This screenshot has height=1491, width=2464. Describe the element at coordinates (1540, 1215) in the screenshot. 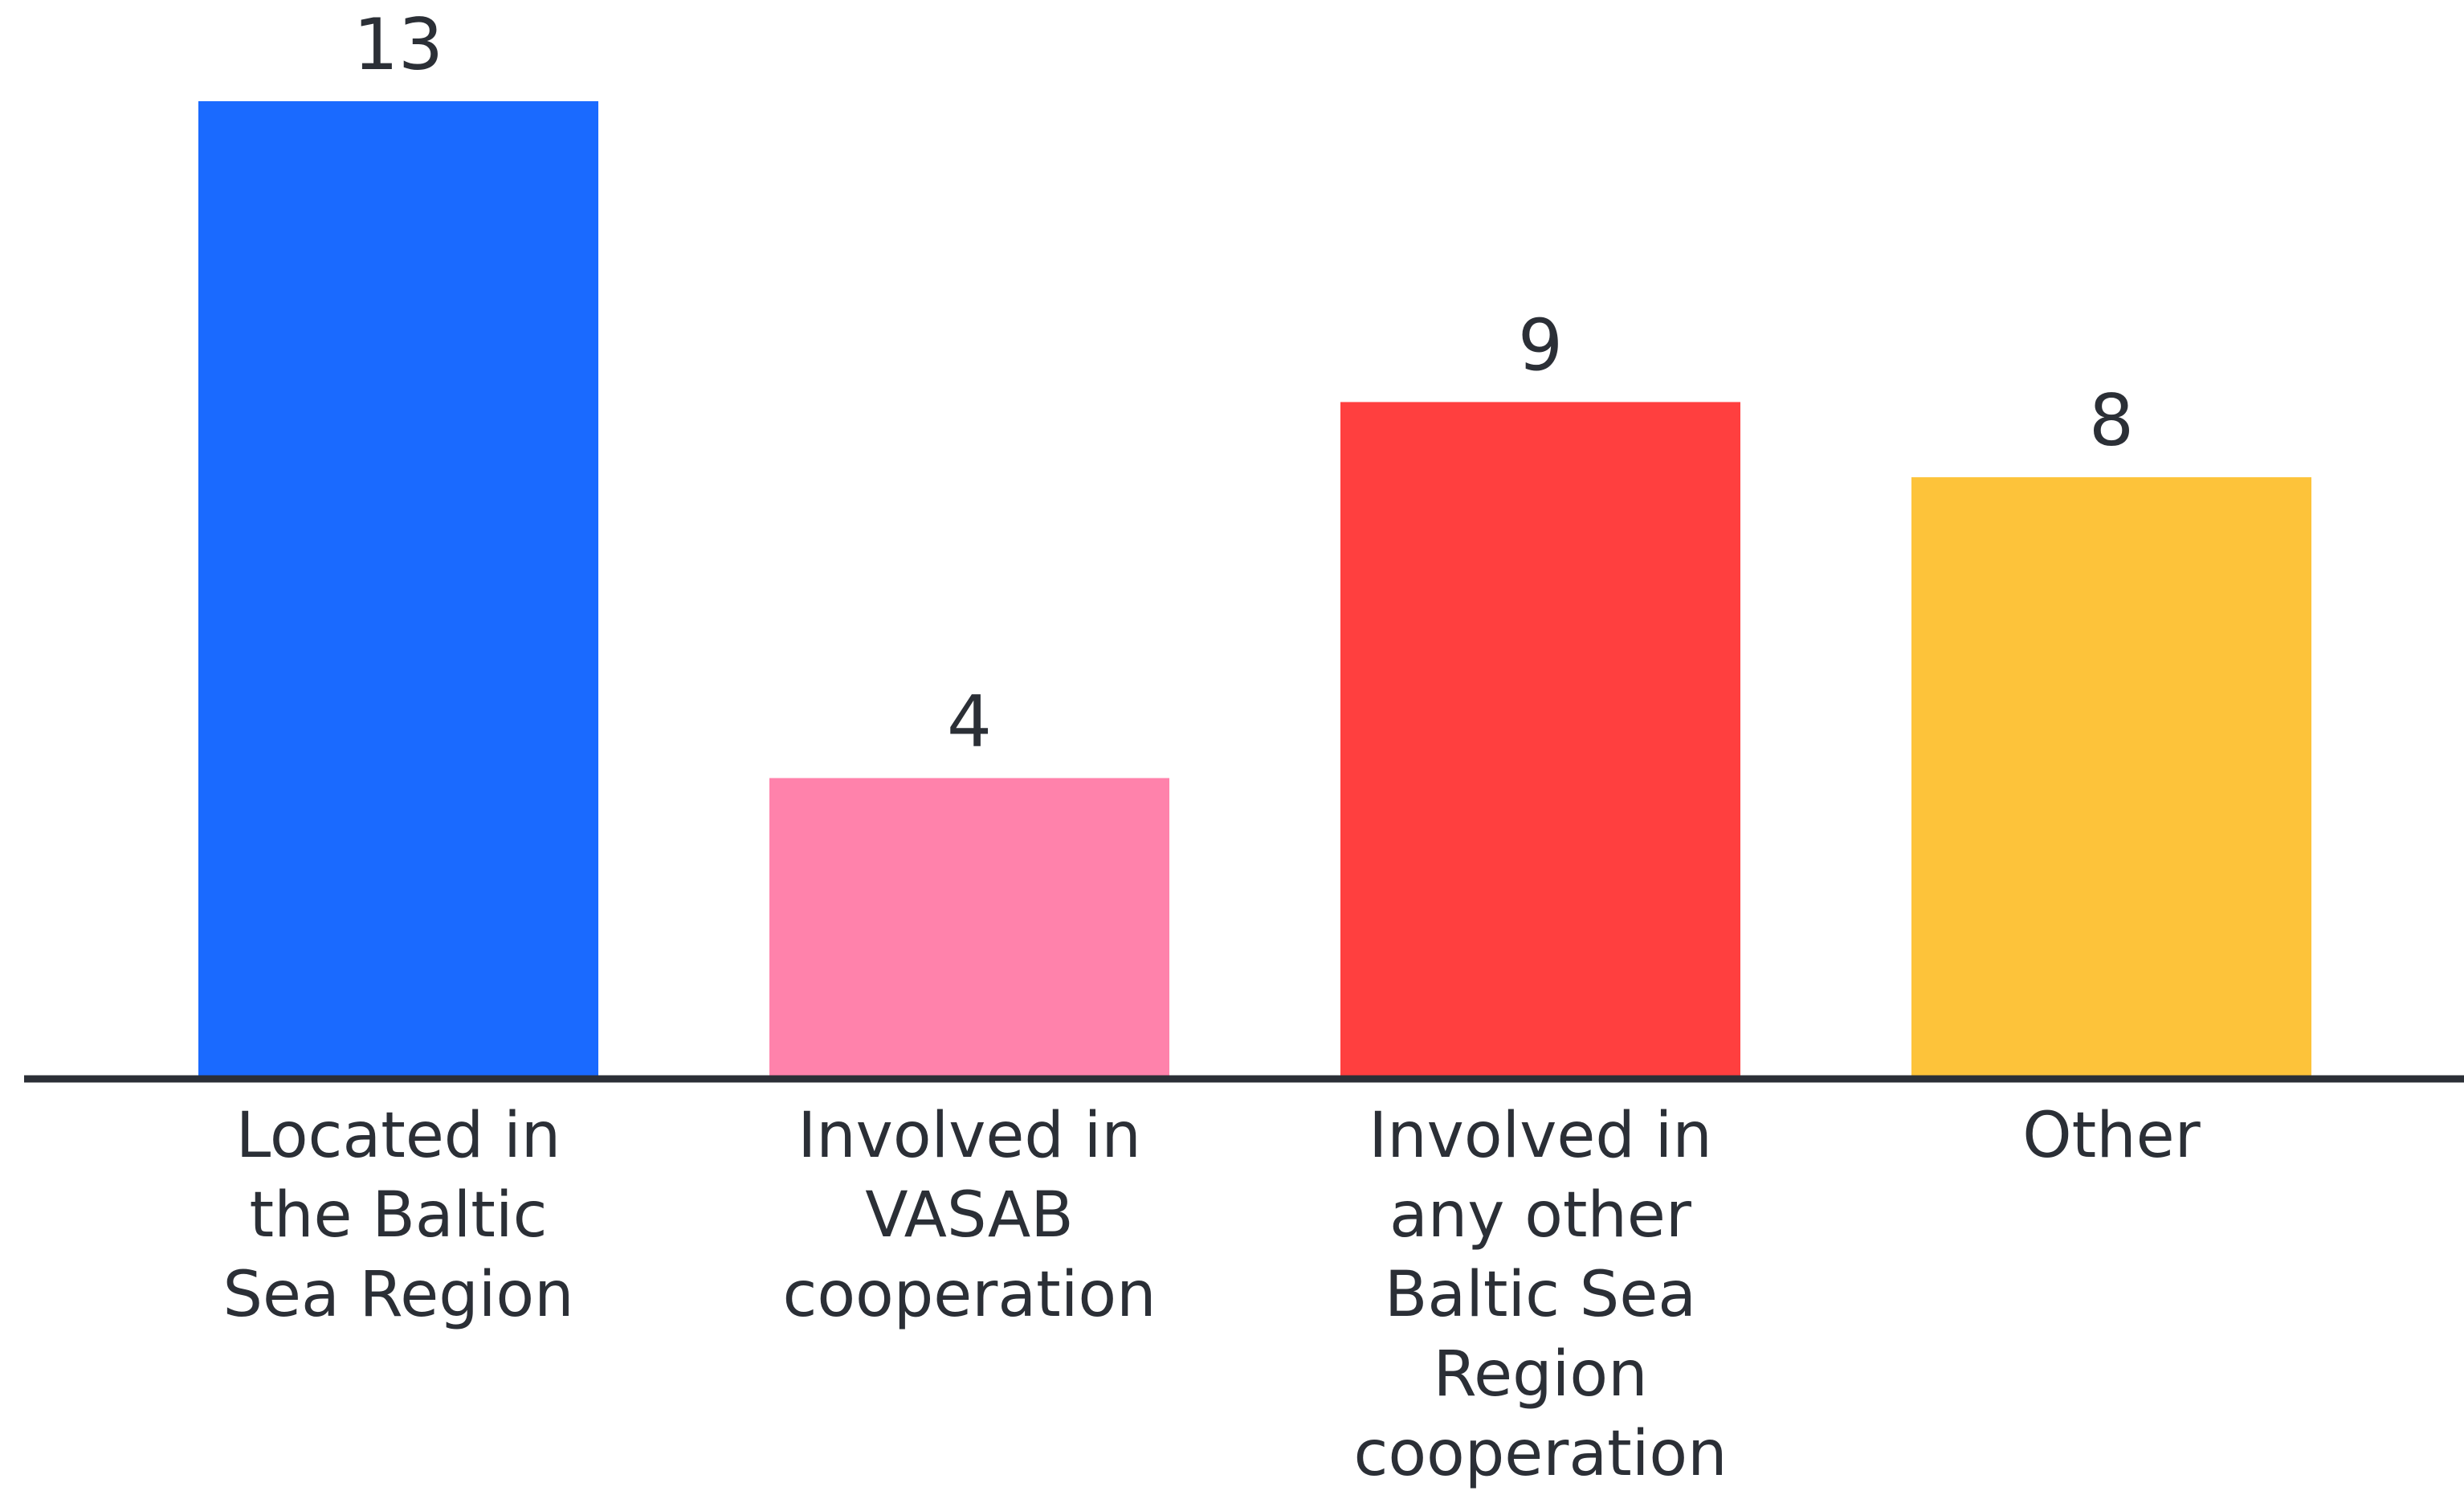

I see `category-label-line: any other` at that location.